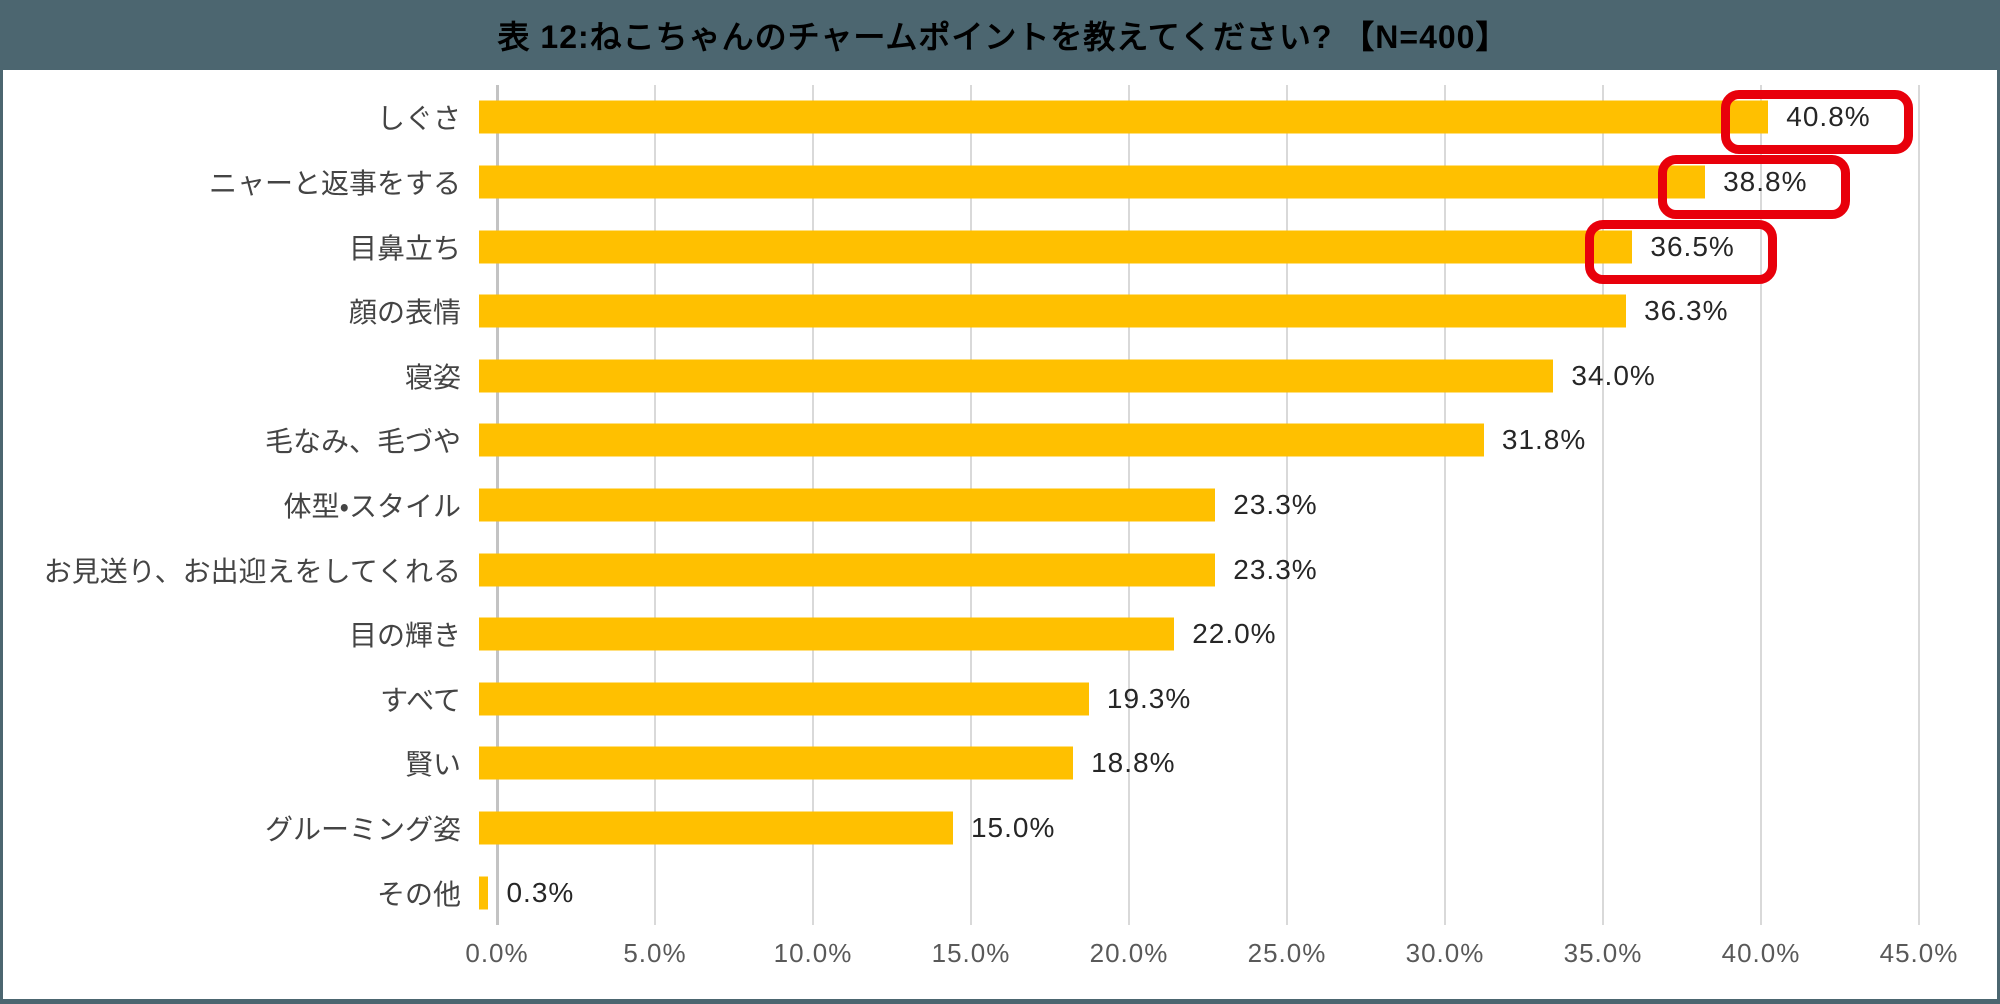 The width and height of the screenshot is (2000, 1004). I want to click on bar-track: 36.3%, so click(1190, 311).